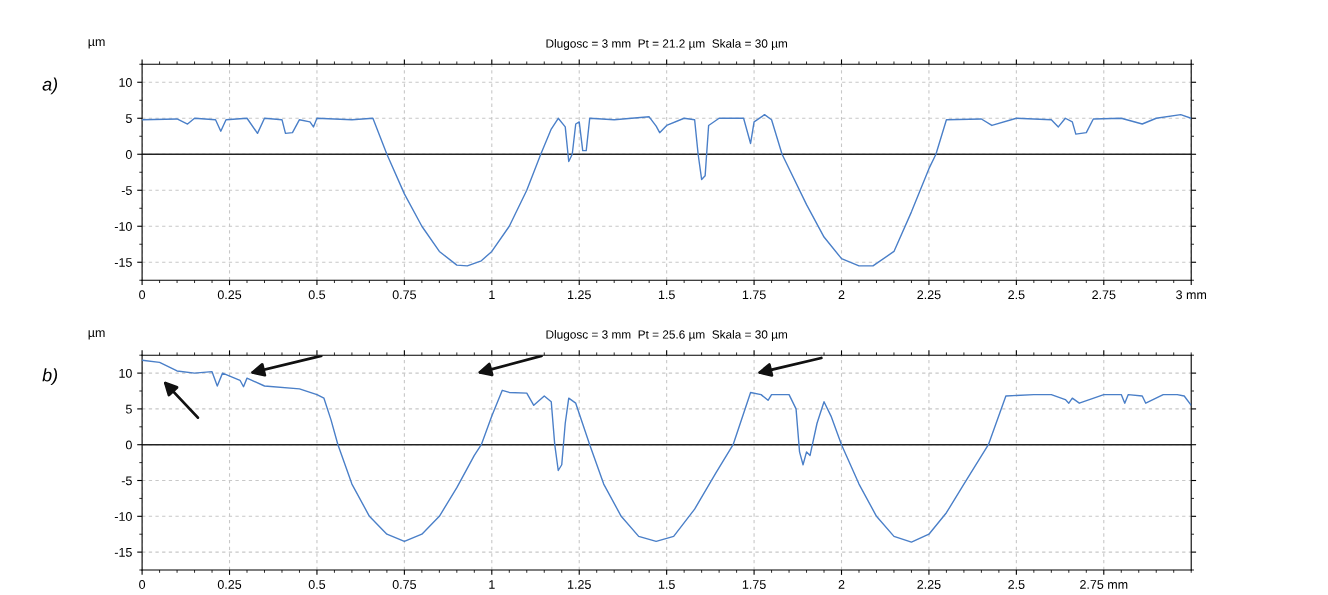 The height and width of the screenshot is (595, 1328). What do you see at coordinates (50, 377) in the screenshot?
I see `text: b)` at bounding box center [50, 377].